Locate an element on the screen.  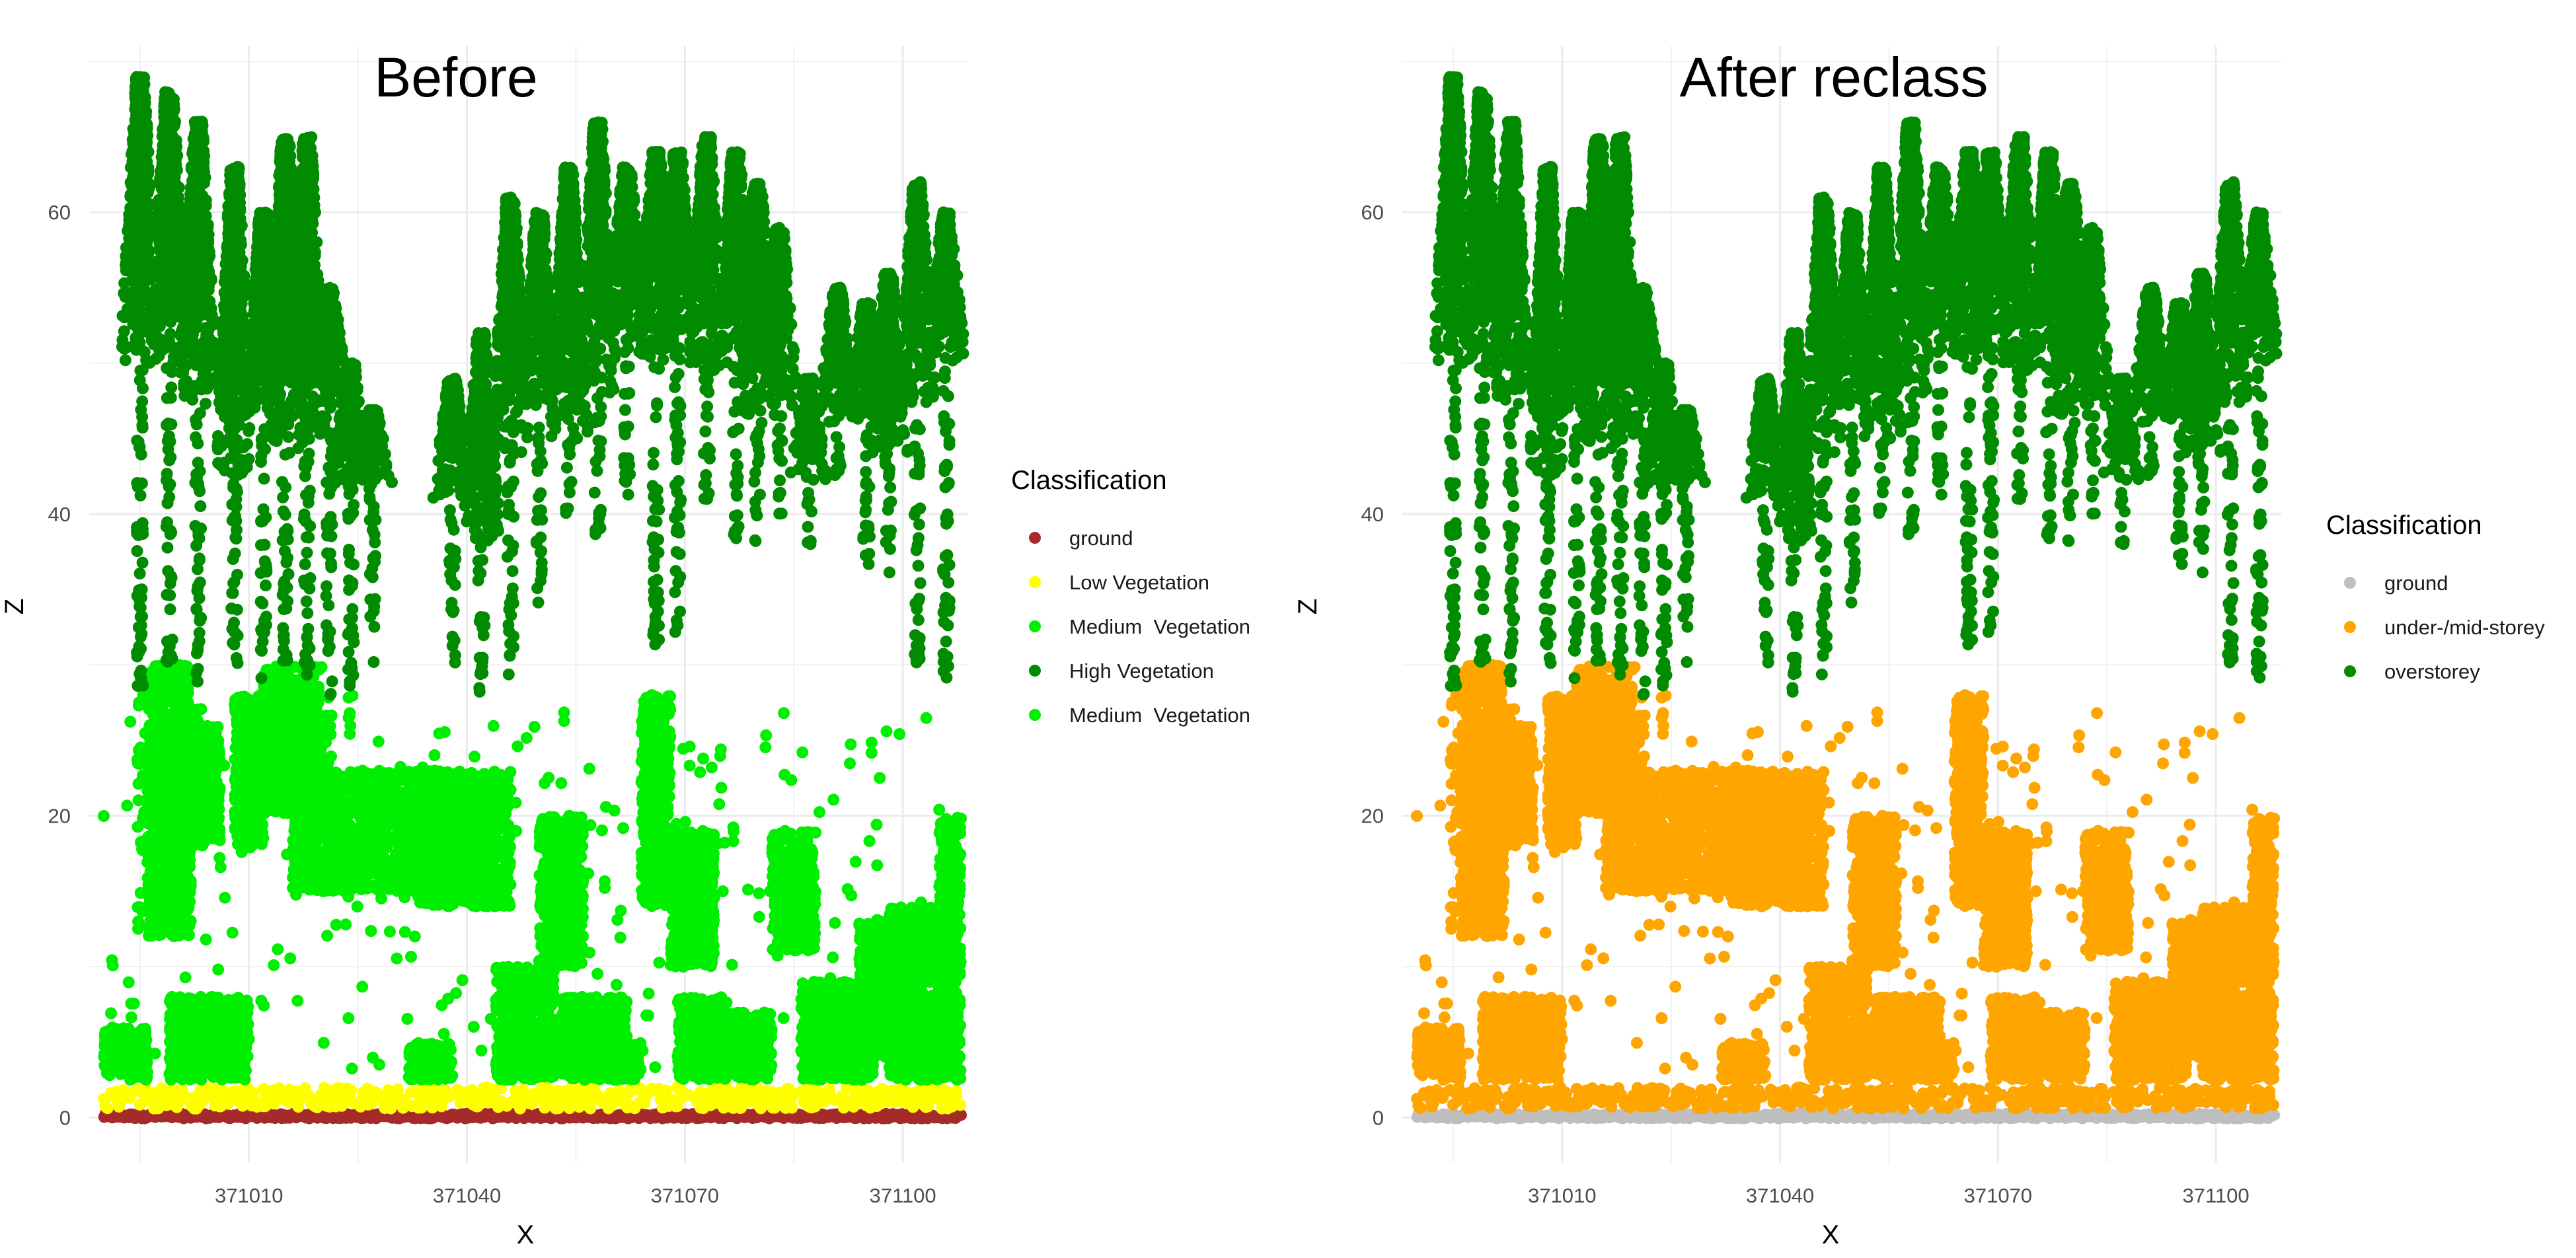
series-ground is located at coordinates (532, 1116).